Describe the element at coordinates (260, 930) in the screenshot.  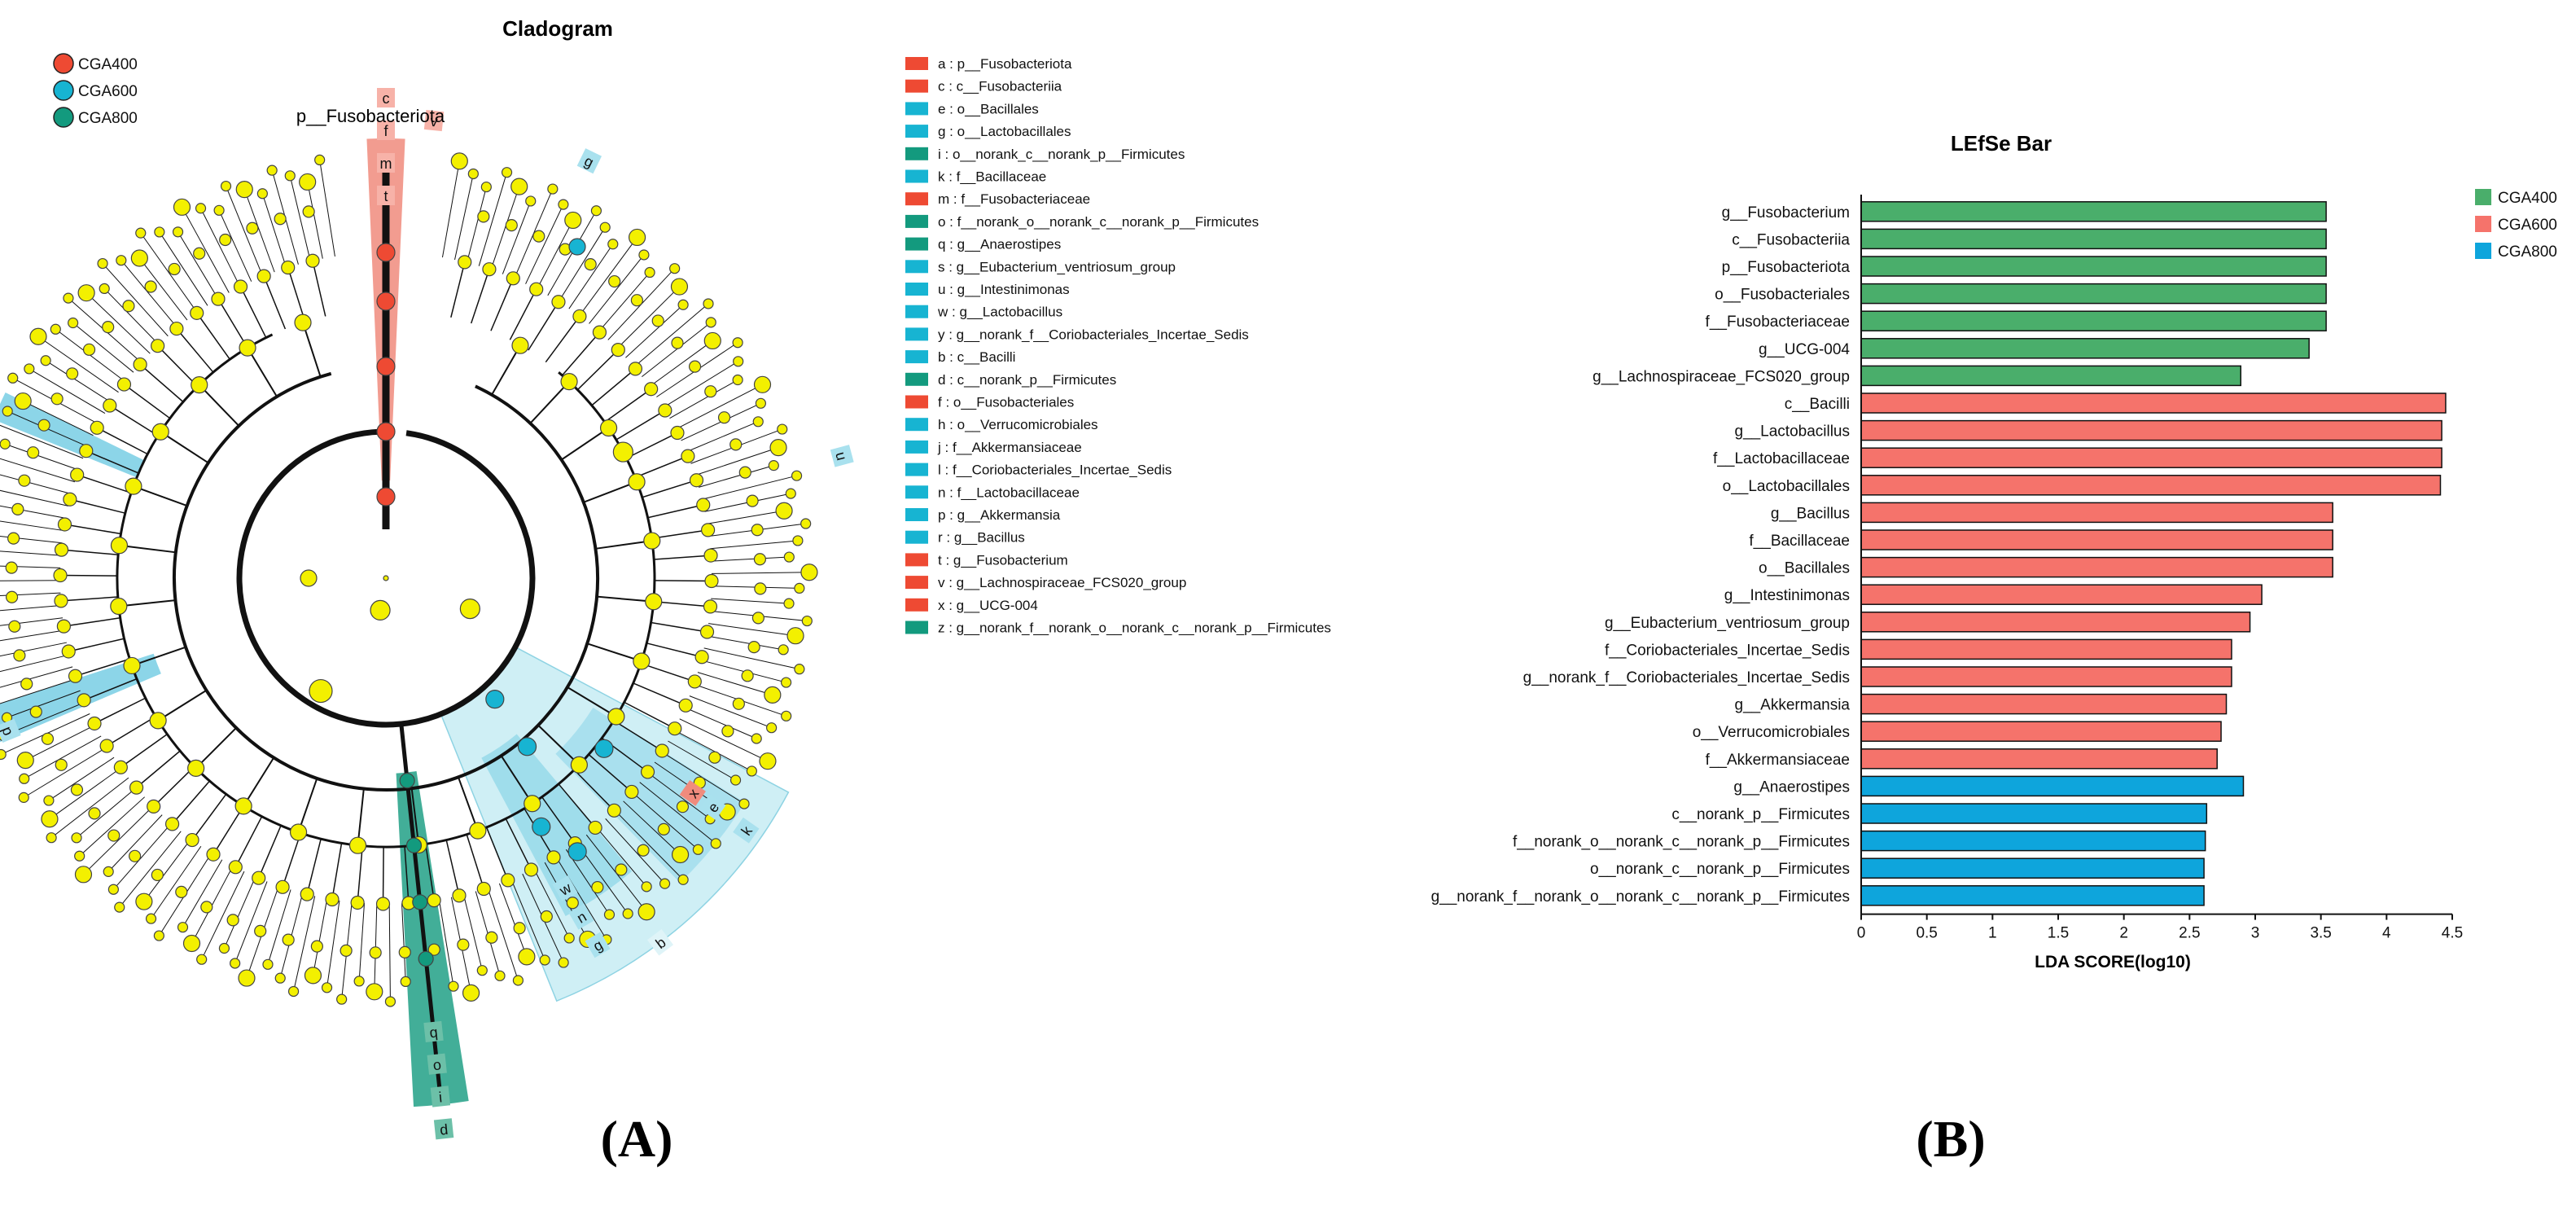
I see `family-node-198.5` at that location.